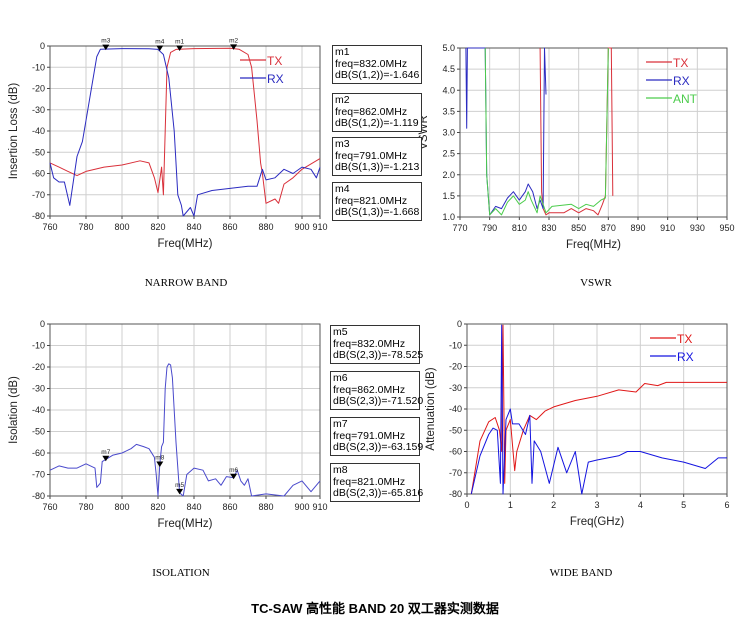 This screenshot has height=626, width=750. What do you see at coordinates (340, 332) in the screenshot?
I see `marker-label: m5` at bounding box center [340, 332].